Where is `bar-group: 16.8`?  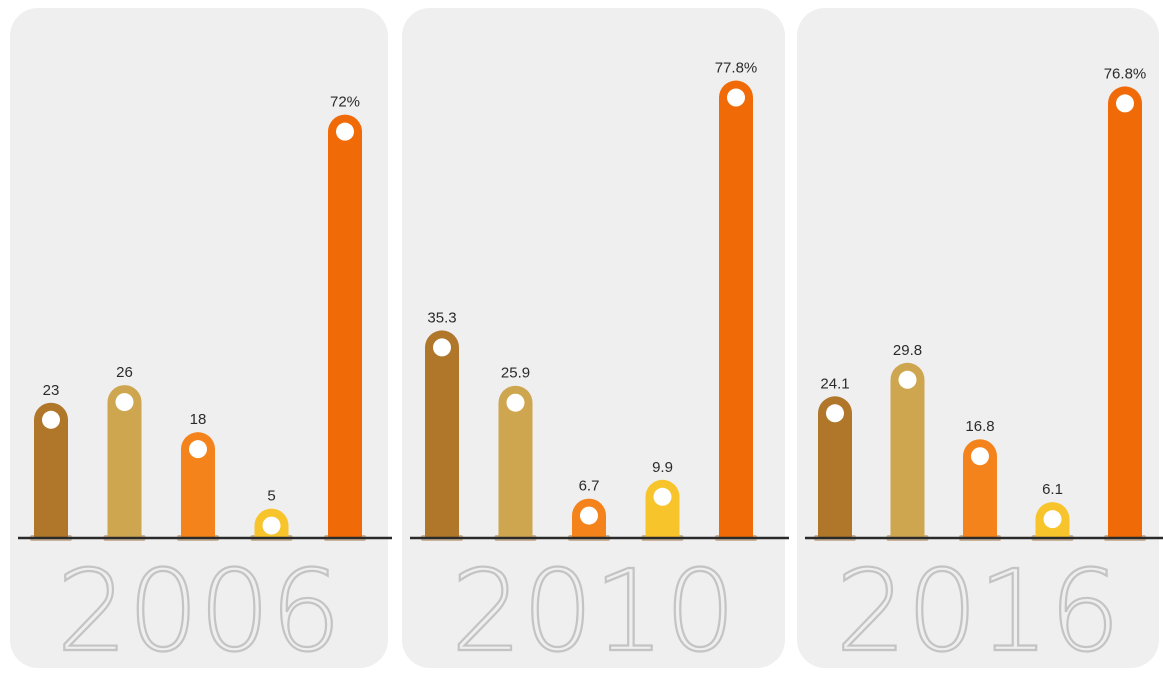
bar-group: 16.8 is located at coordinates (980, 479).